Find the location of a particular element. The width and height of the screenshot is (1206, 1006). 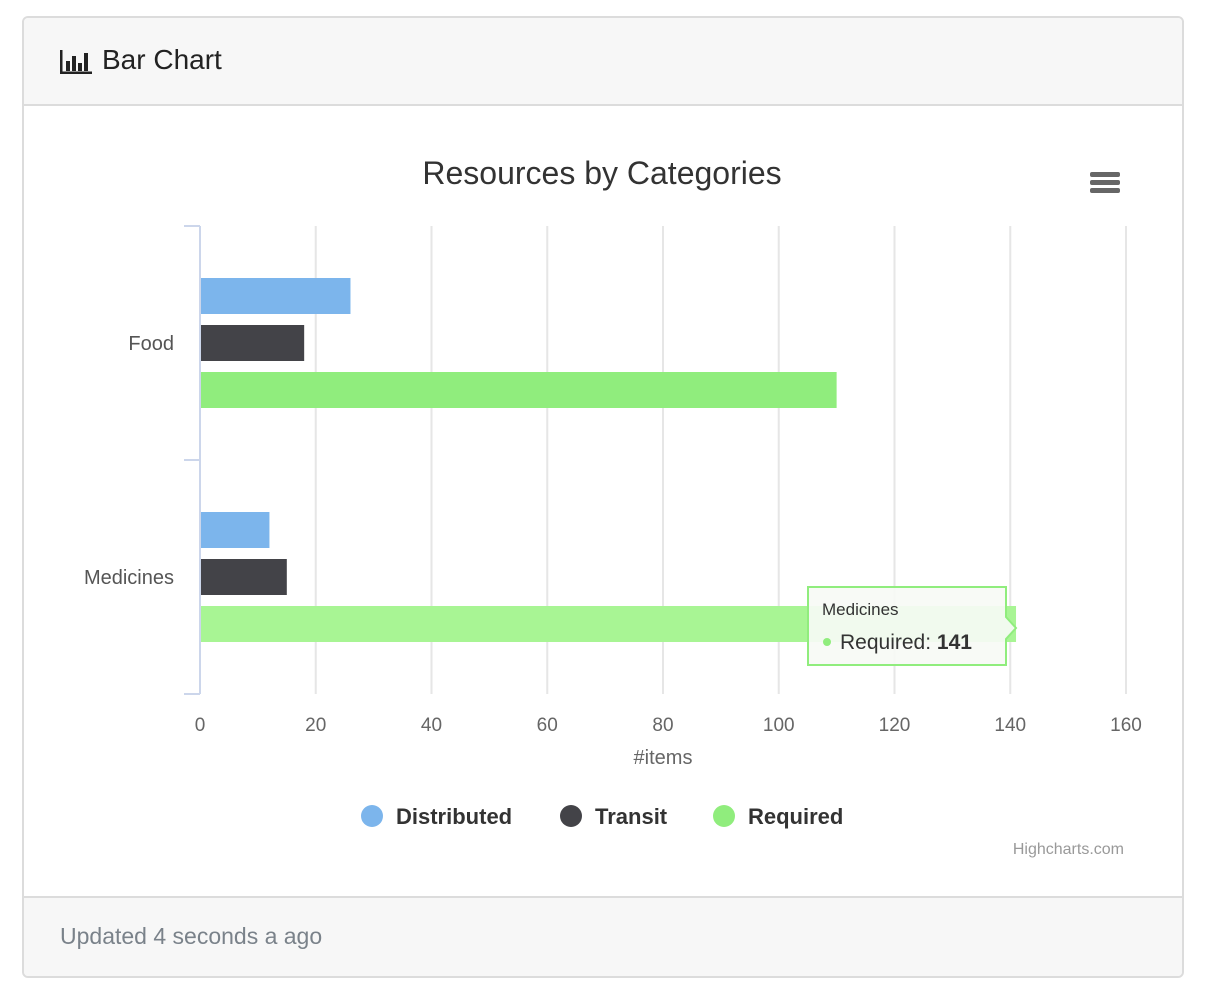

tooltip-series-marker is located at coordinates (827, 642).